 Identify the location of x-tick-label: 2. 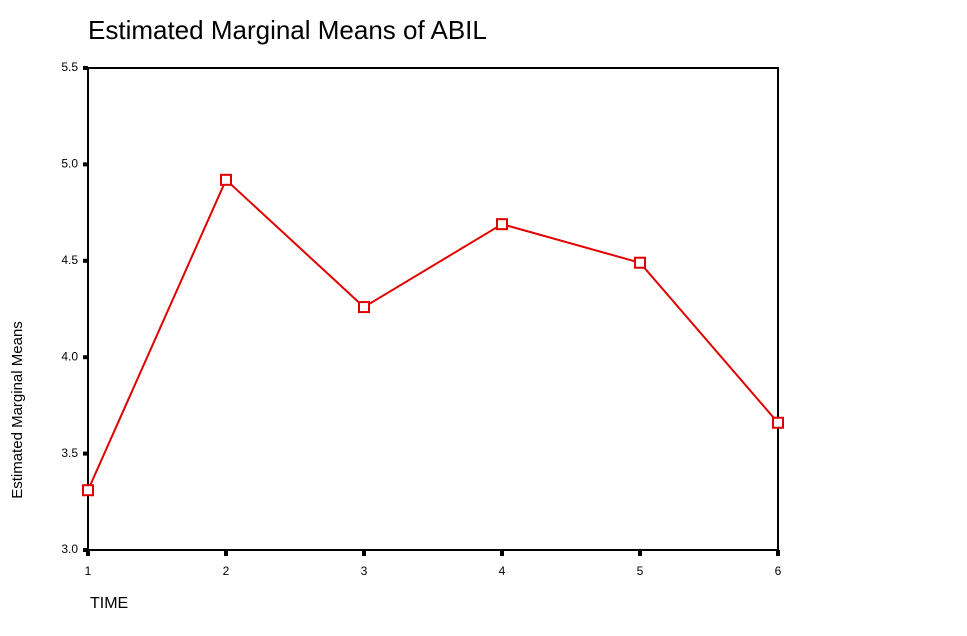
(226, 571).